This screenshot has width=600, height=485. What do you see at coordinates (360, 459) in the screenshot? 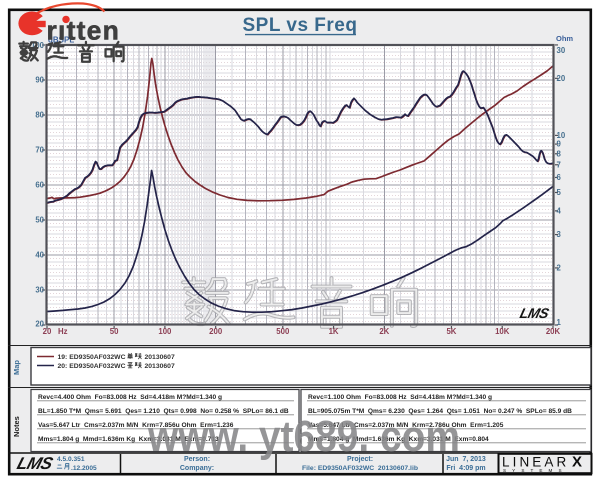
I see `svg-text: Project:` at bounding box center [360, 459].